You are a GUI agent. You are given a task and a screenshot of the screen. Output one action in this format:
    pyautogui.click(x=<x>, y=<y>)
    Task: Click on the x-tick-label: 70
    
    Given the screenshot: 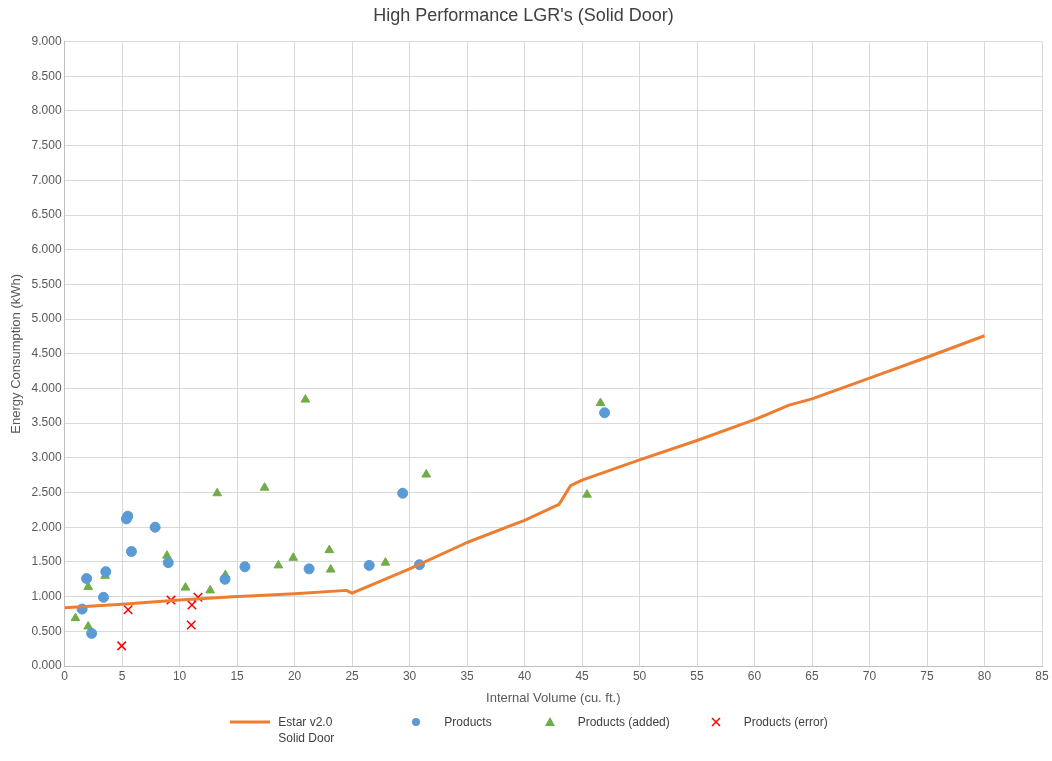 What is the action you would take?
    pyautogui.click(x=869, y=675)
    